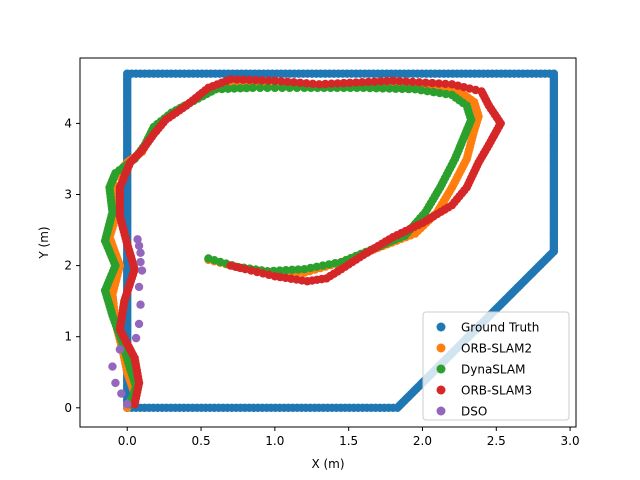  I want to click on x-tick-label: 0.0, so click(127, 441).